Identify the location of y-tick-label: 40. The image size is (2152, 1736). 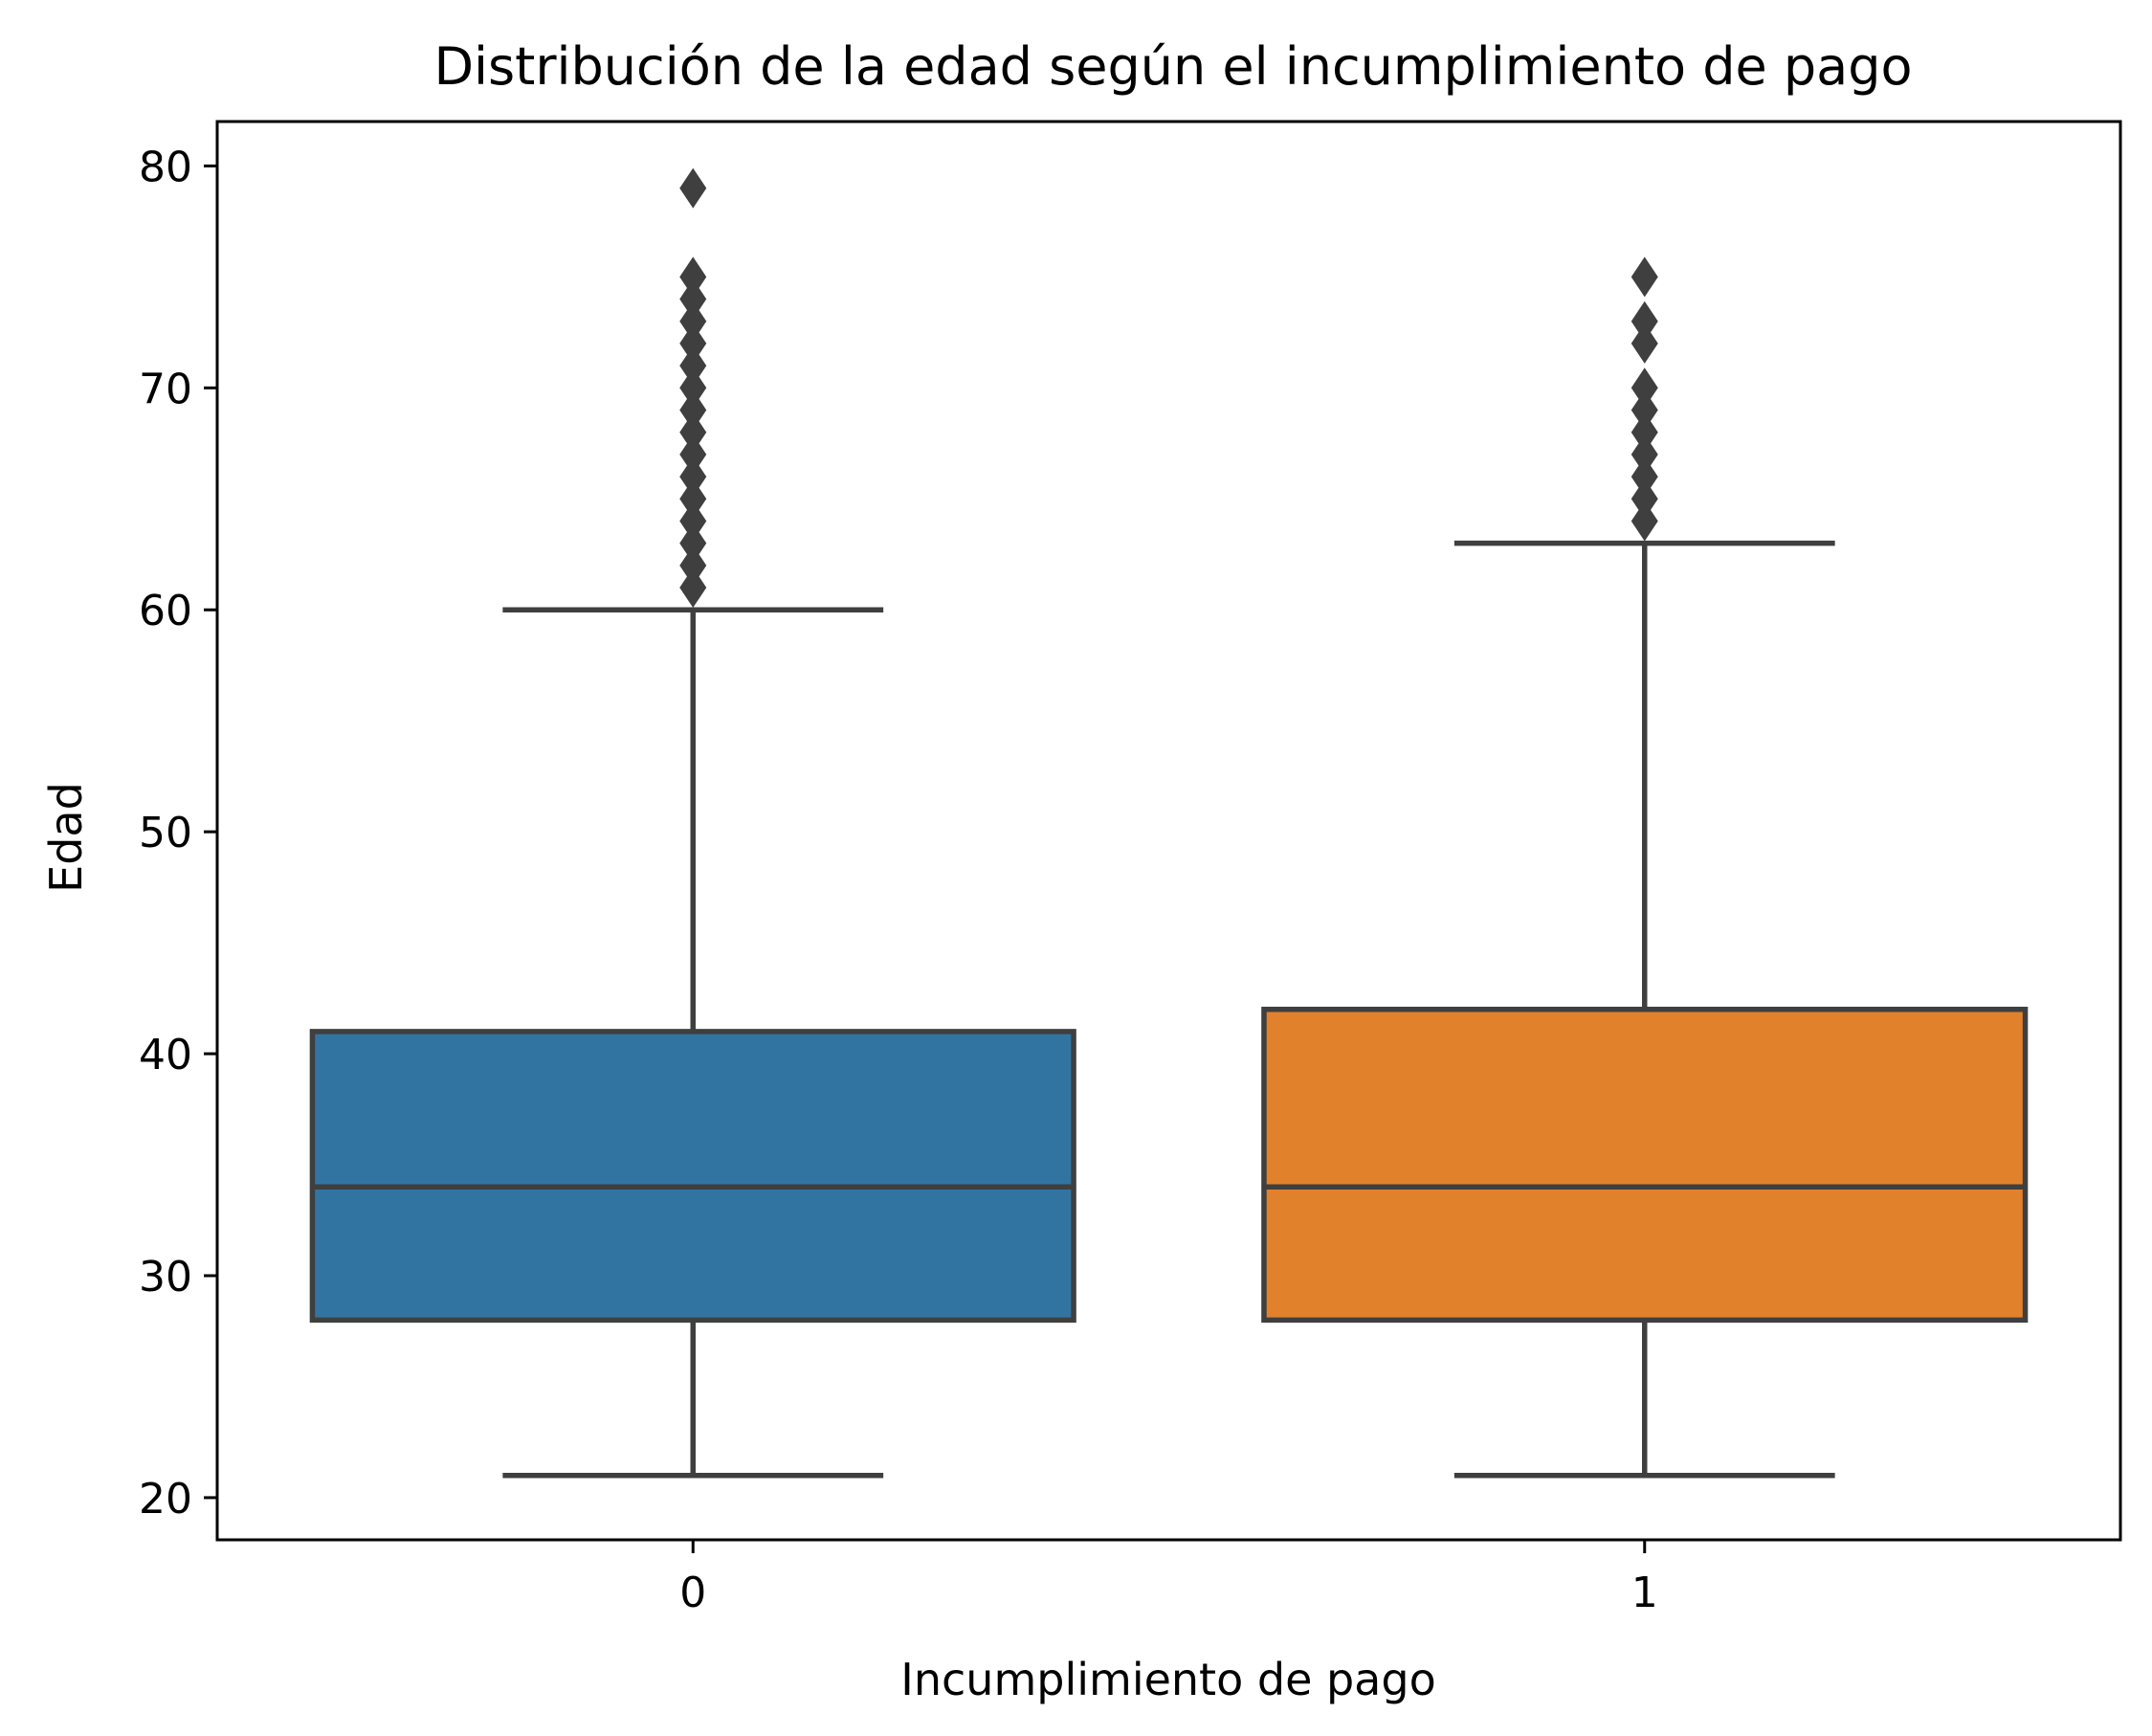
(165, 1055).